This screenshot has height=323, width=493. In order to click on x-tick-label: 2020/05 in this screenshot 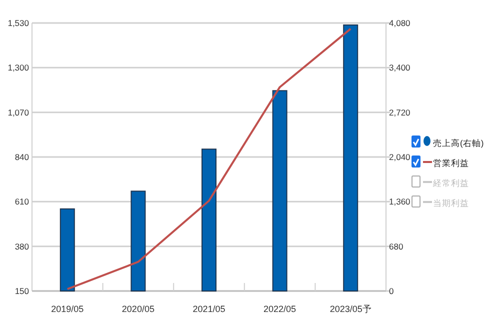, I will do `click(138, 309)`.